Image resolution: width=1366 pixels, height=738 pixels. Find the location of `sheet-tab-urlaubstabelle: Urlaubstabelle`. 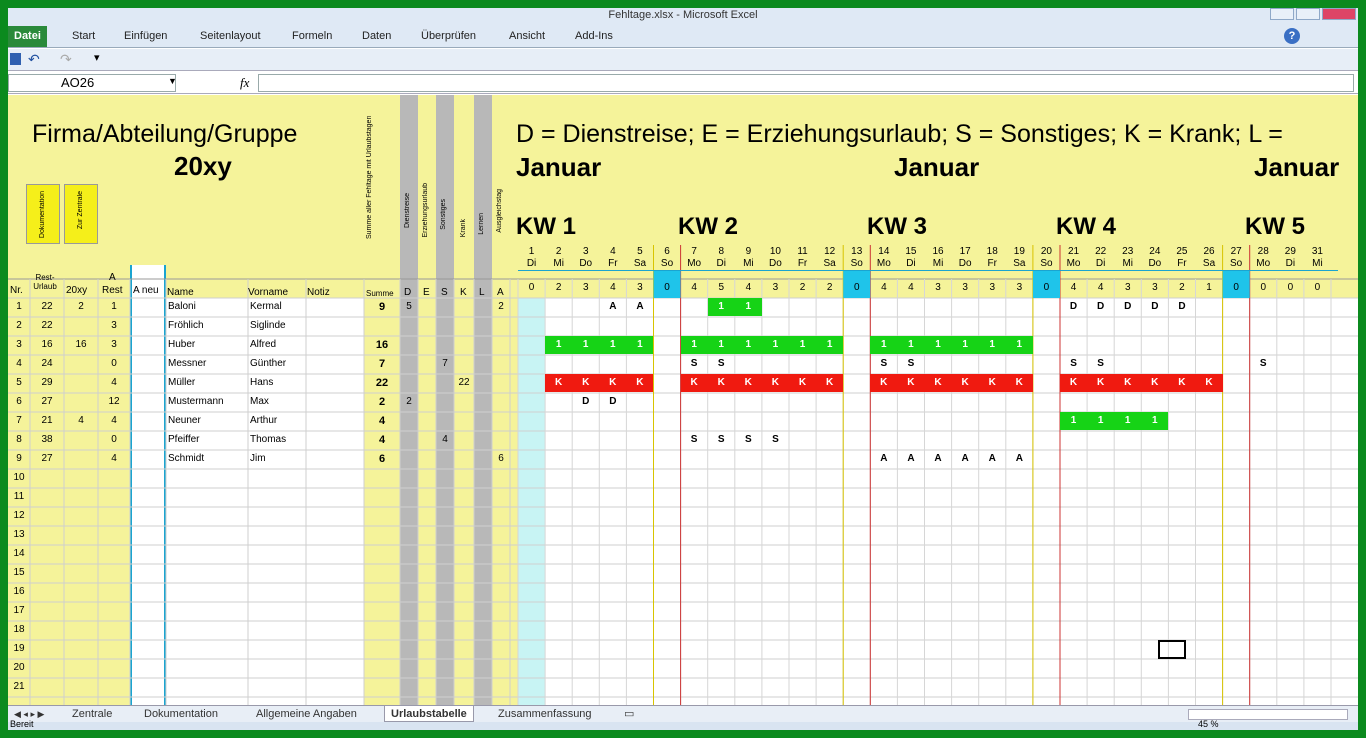

sheet-tab-urlaubstabelle: Urlaubstabelle is located at coordinates (429, 714).